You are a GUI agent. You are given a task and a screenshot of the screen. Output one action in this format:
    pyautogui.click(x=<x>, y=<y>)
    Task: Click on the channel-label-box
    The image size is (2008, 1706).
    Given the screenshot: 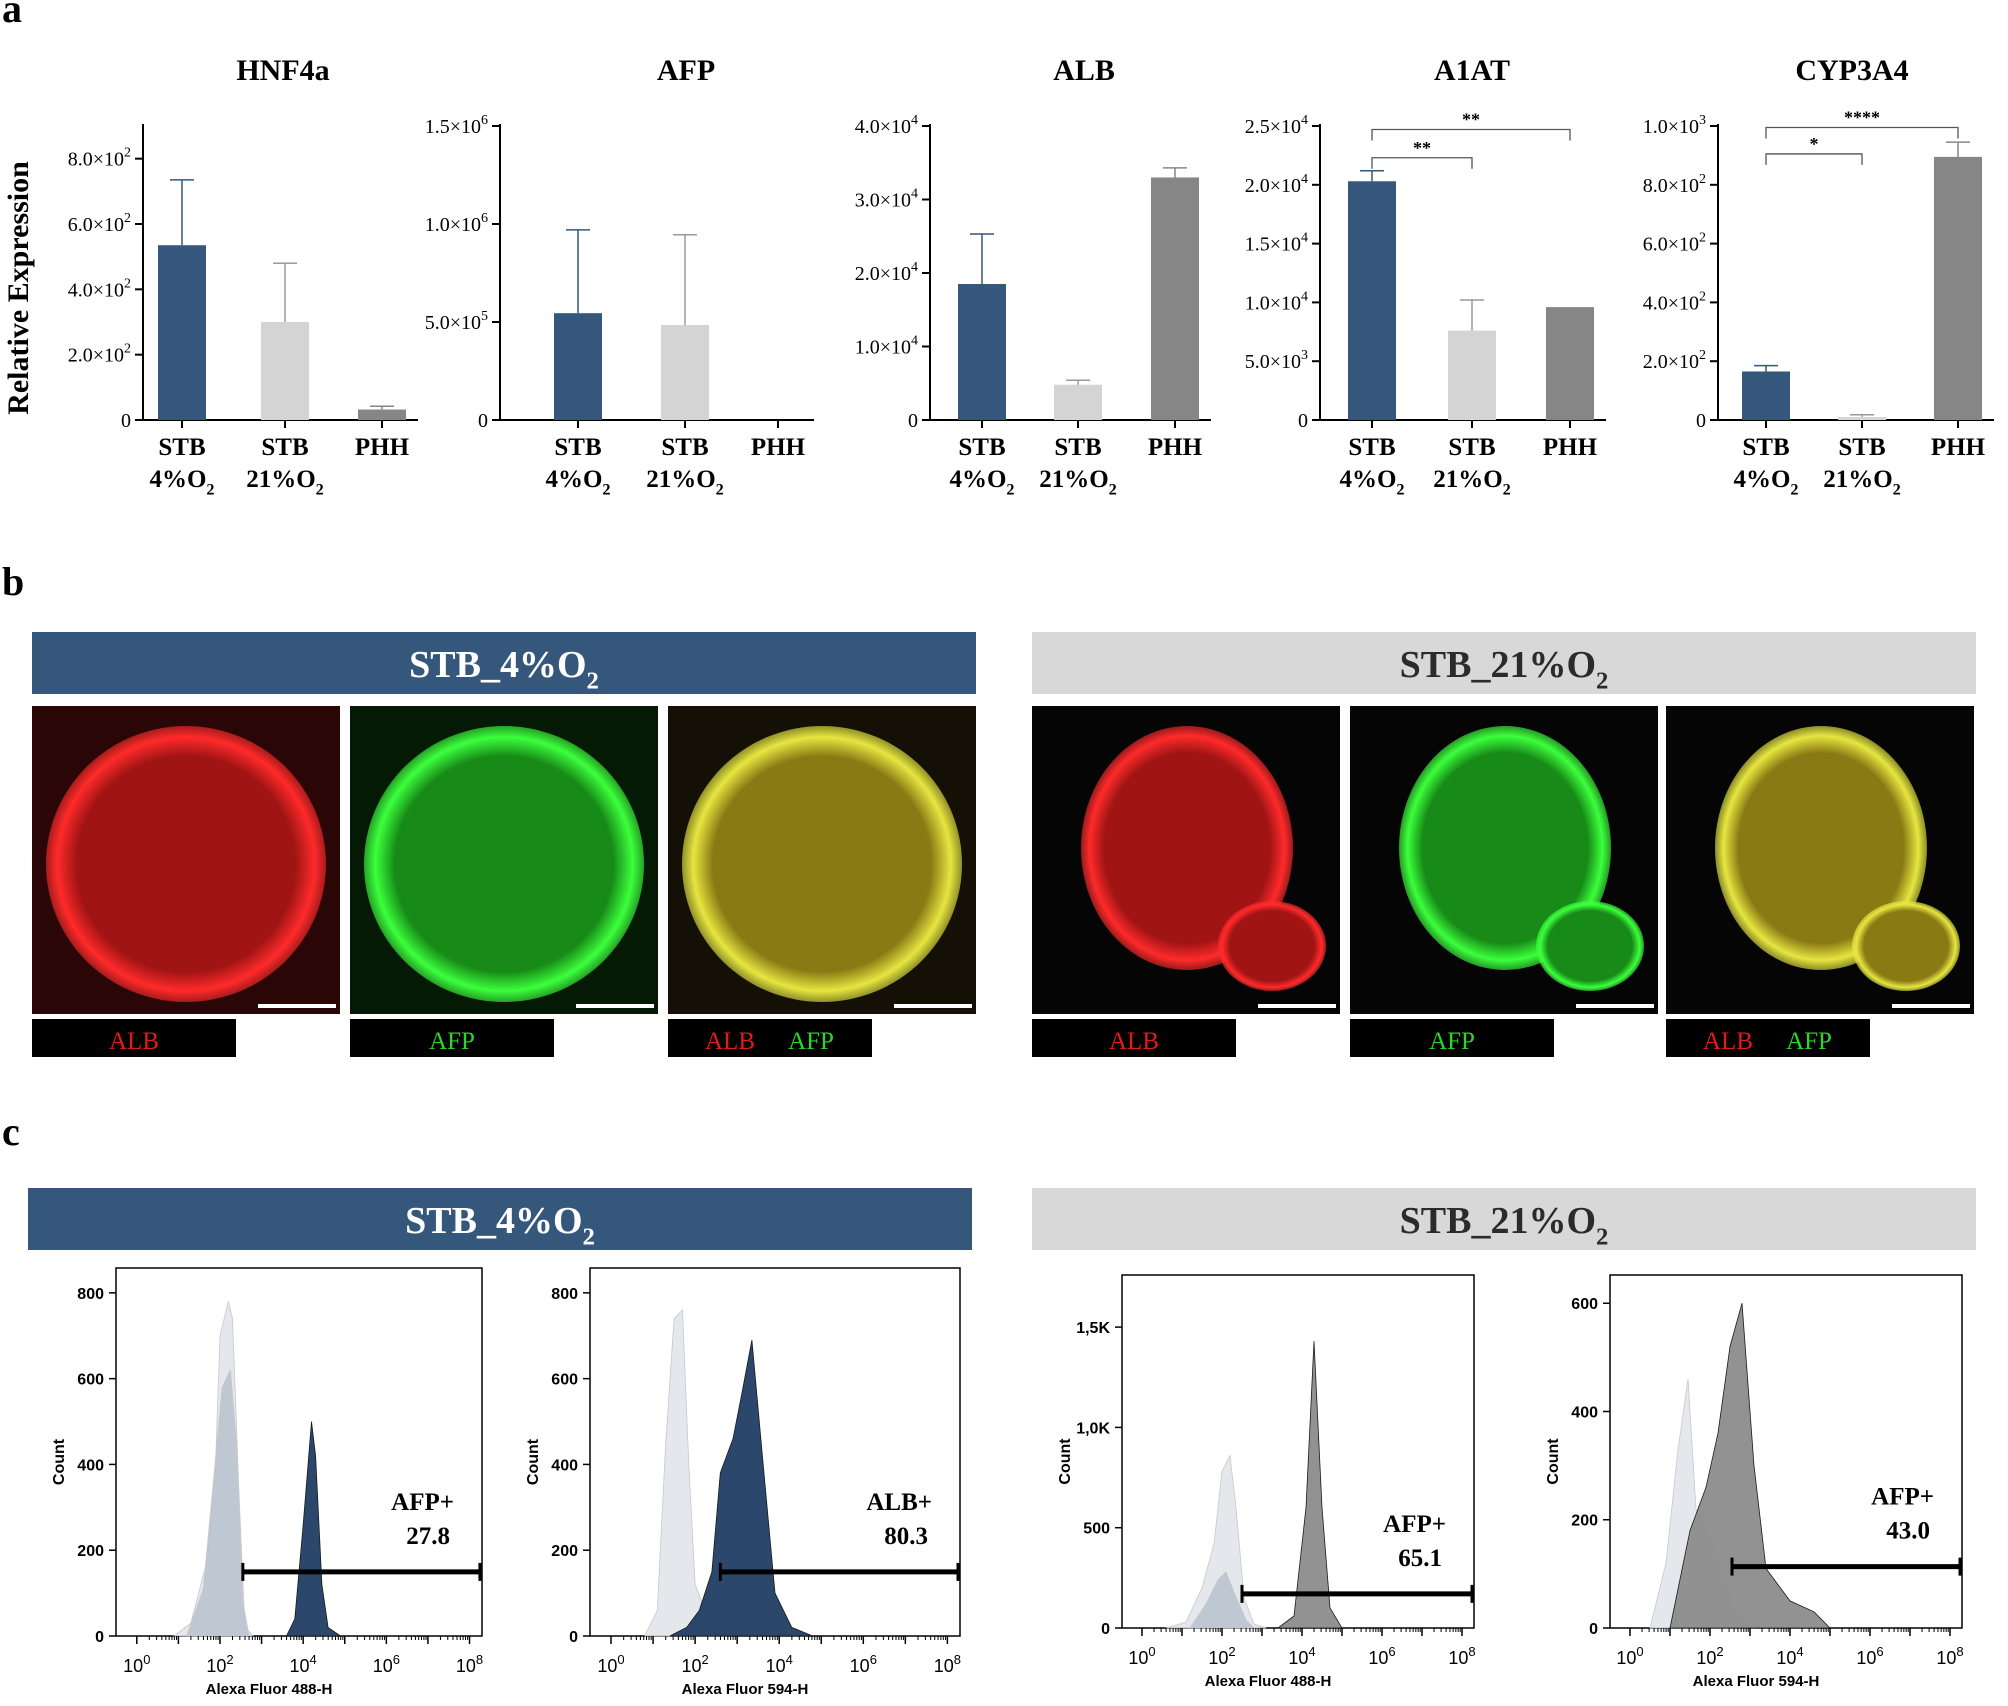 What is the action you would take?
    pyautogui.click(x=1452, y=1038)
    